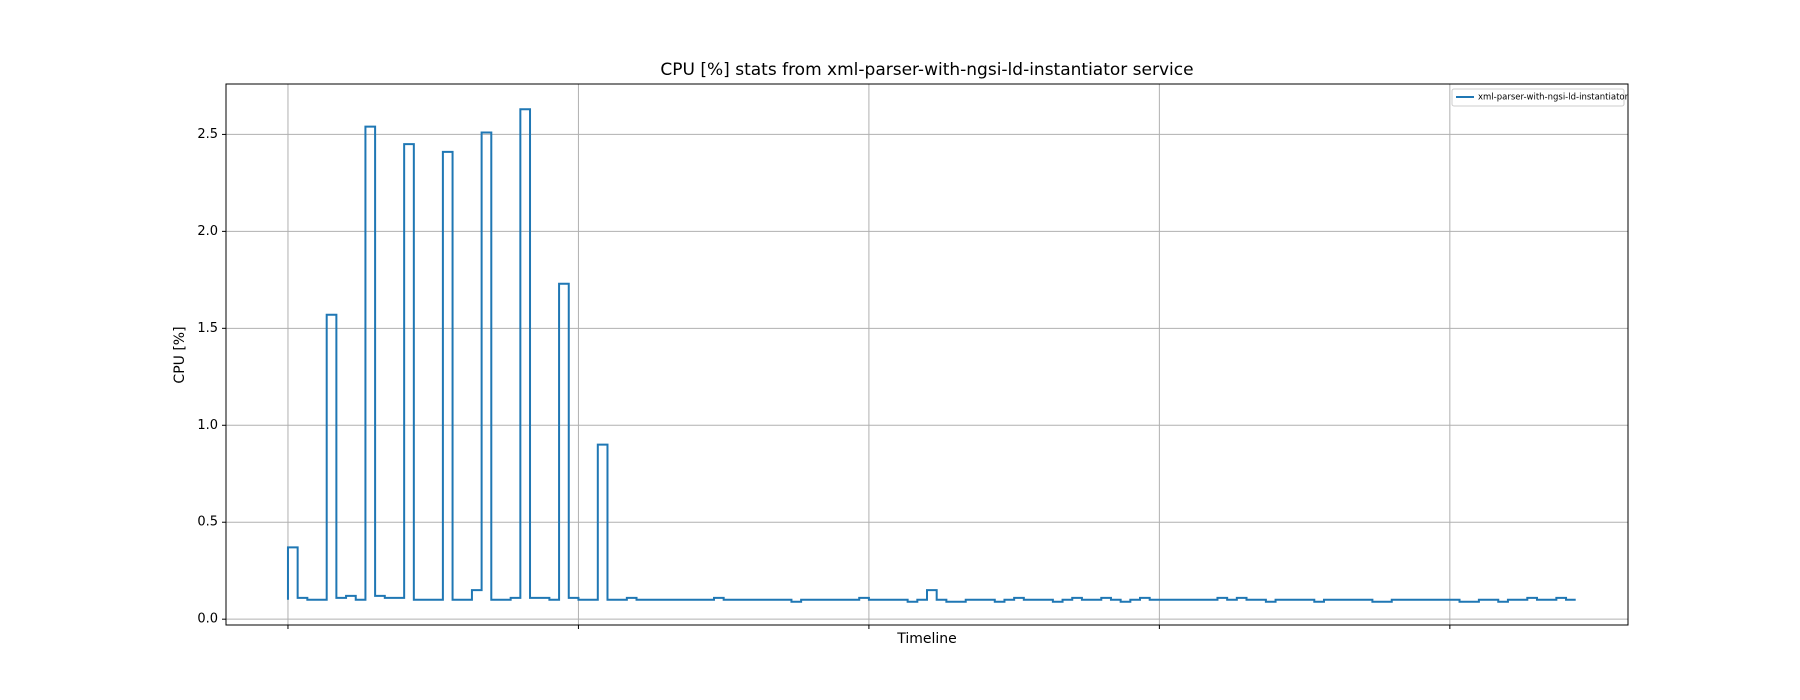  I want to click on y-tick-label: 1.5, so click(207, 328).